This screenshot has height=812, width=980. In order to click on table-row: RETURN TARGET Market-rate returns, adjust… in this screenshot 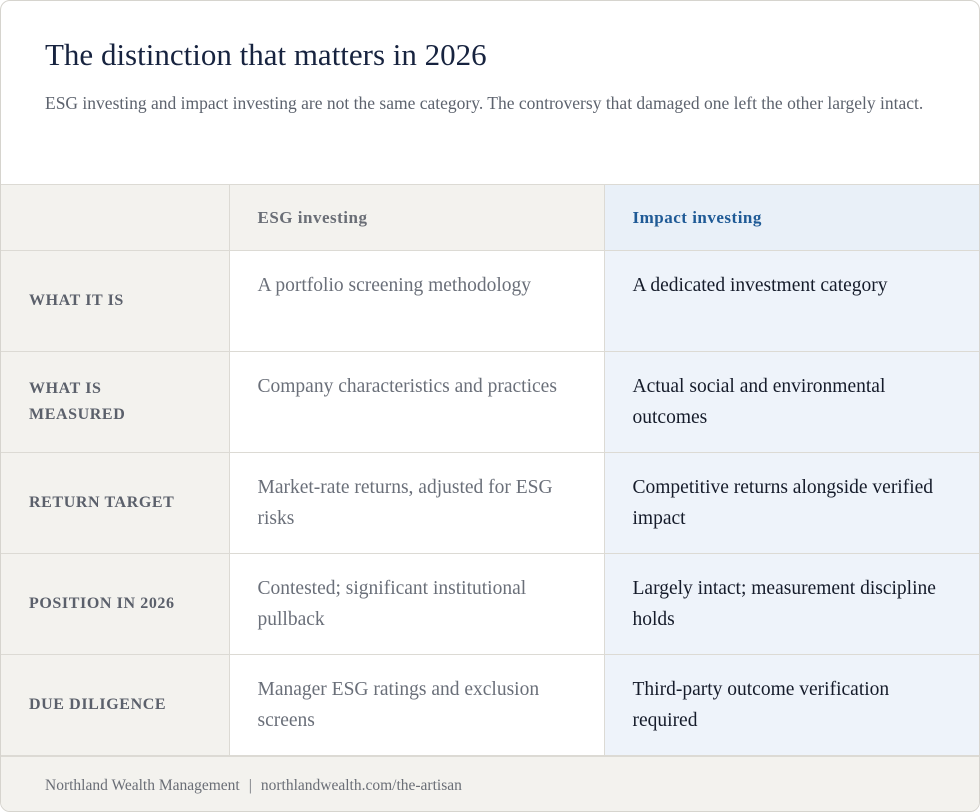, I will do `click(490, 503)`.